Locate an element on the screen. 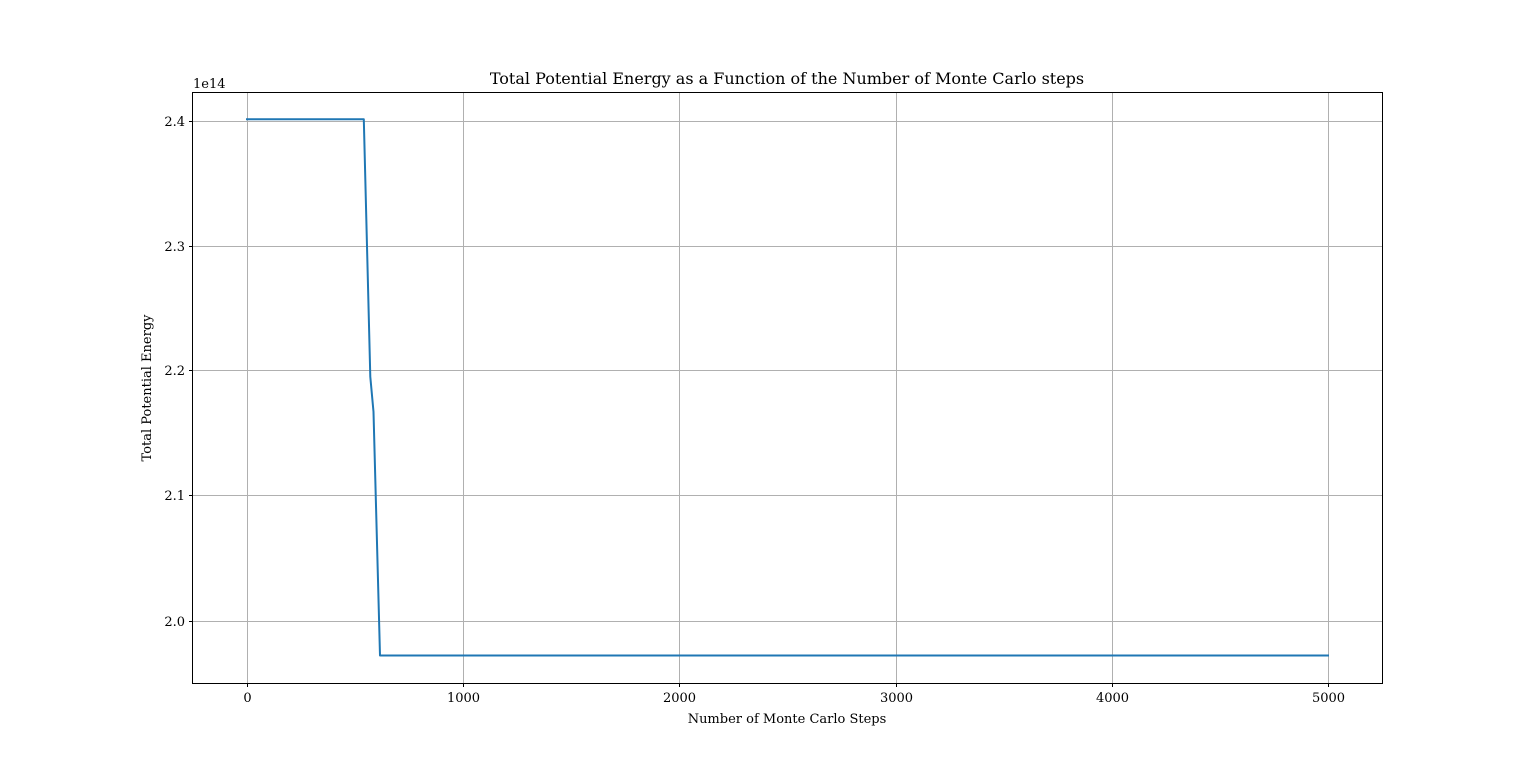 The height and width of the screenshot is (767, 1536). x-tick-label: 5000 is located at coordinates (1328, 698).